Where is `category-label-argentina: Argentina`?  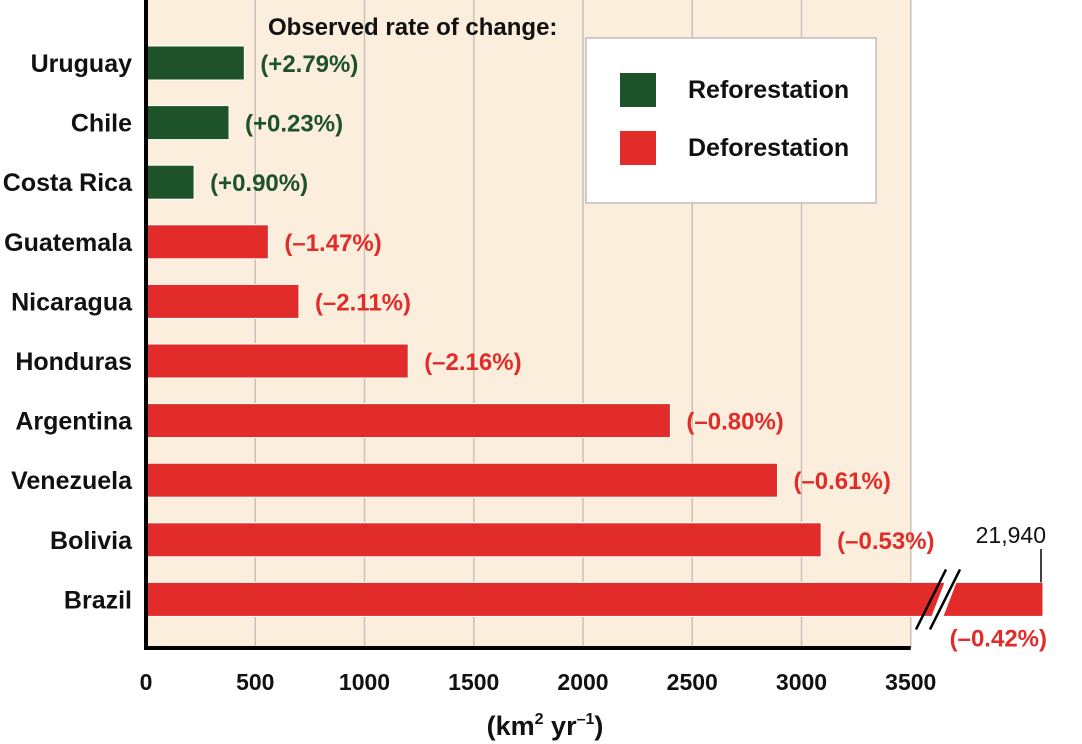
category-label-argentina: Argentina is located at coordinates (74, 422).